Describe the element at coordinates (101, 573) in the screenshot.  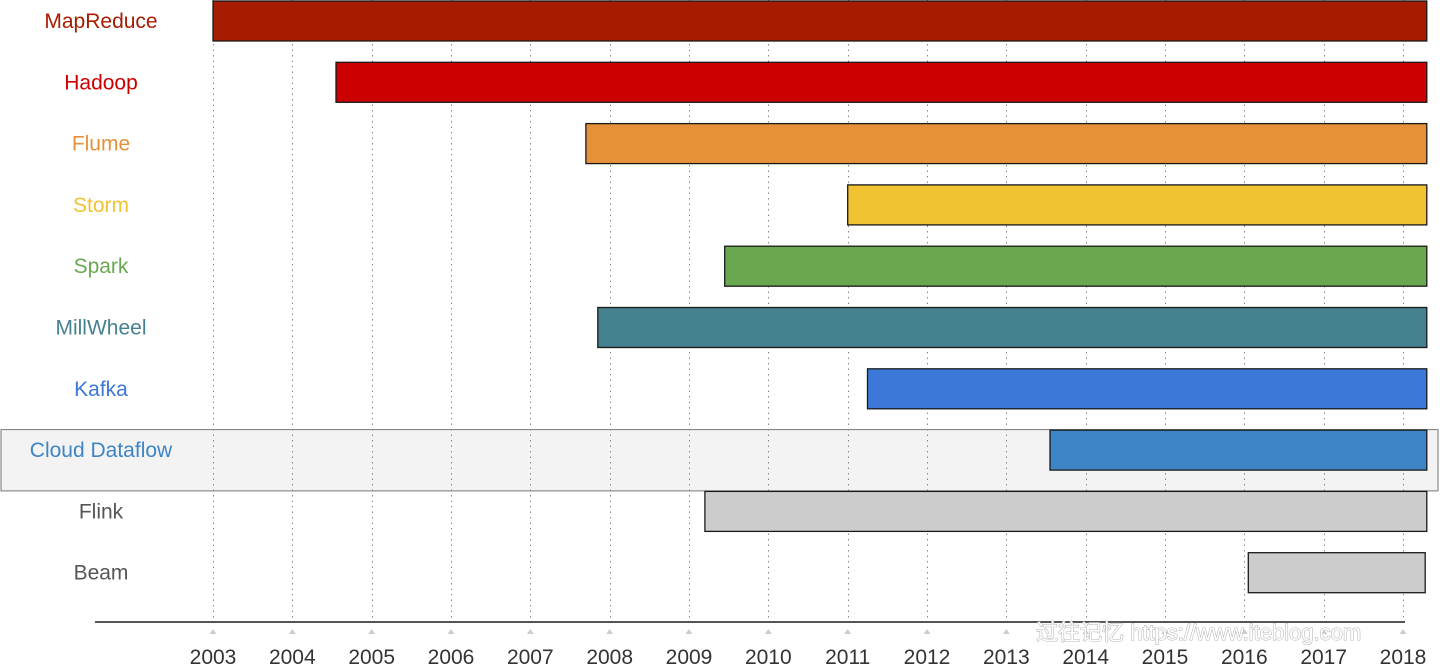
I see `row-label-beam: Beam` at that location.